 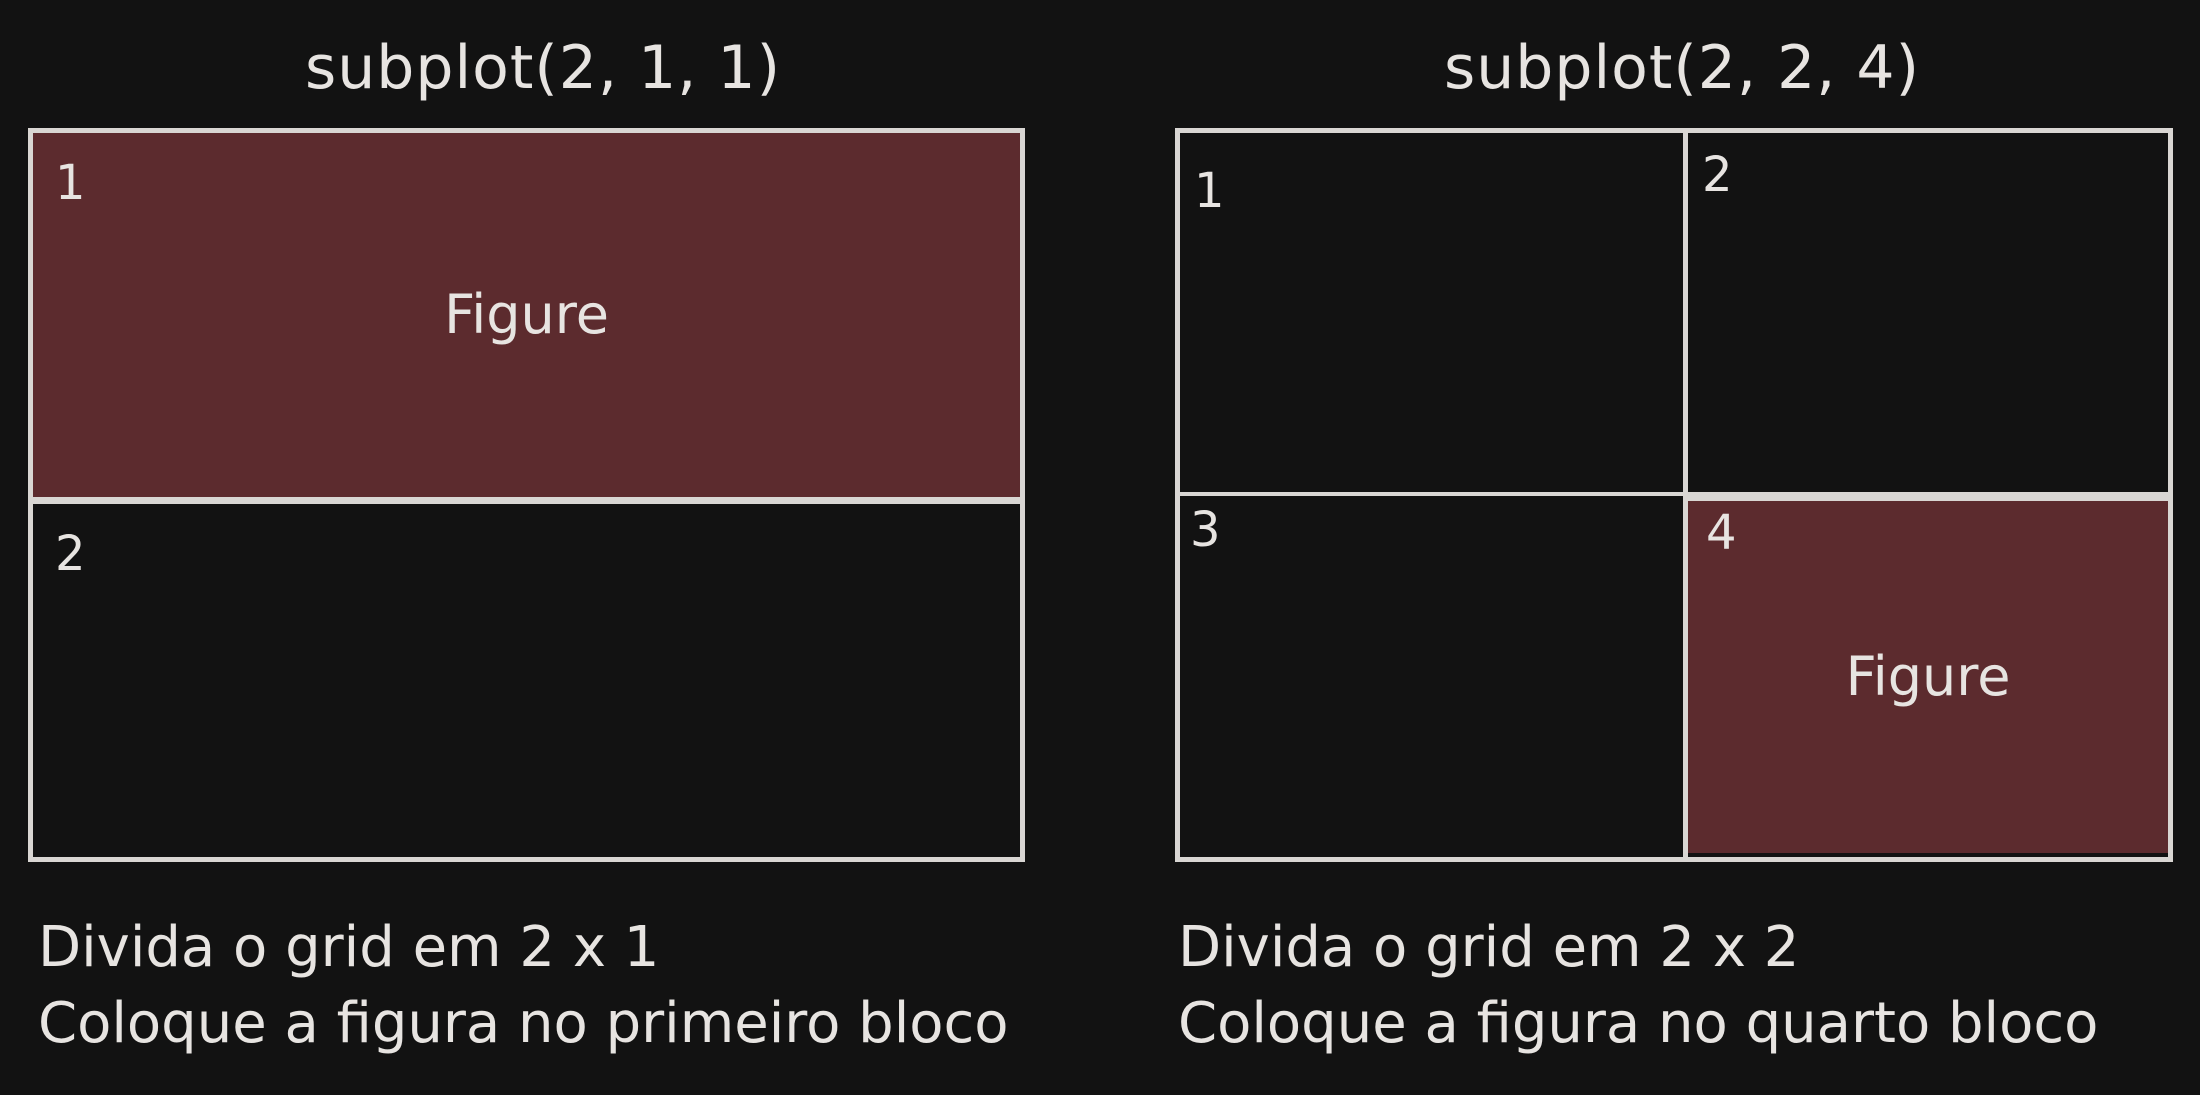 What do you see at coordinates (1925, 498) in the screenshot?
I see `right-cell-4-top-border` at bounding box center [1925, 498].